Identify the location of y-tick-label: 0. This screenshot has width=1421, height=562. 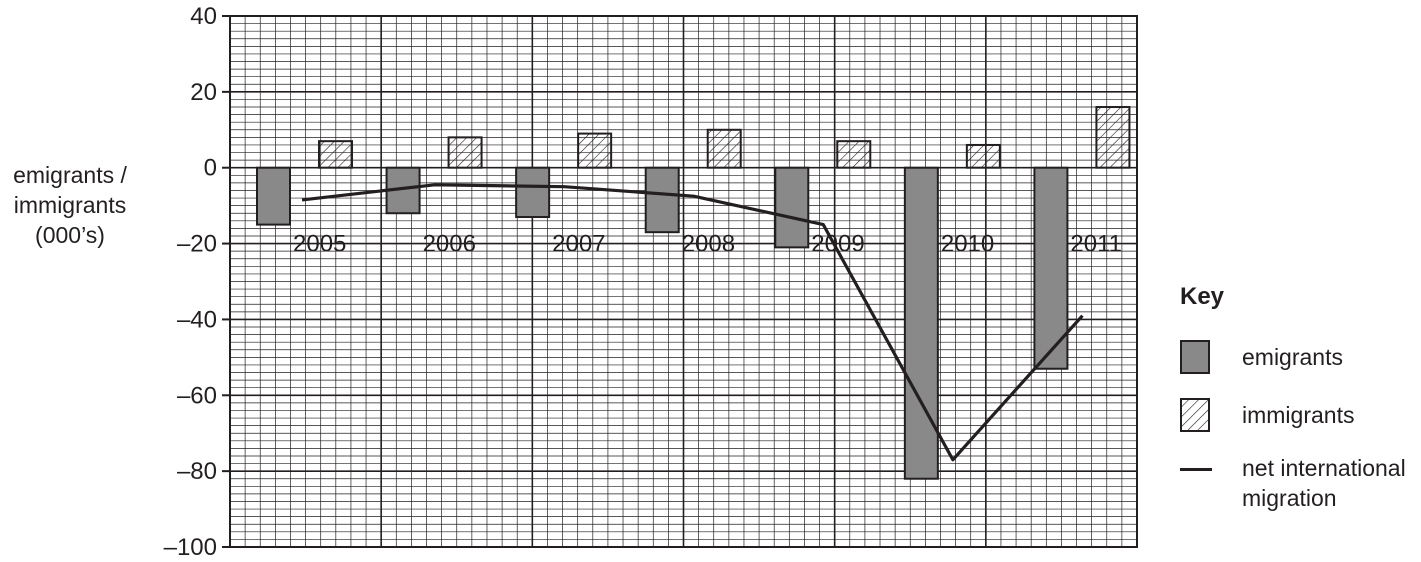
(210, 168).